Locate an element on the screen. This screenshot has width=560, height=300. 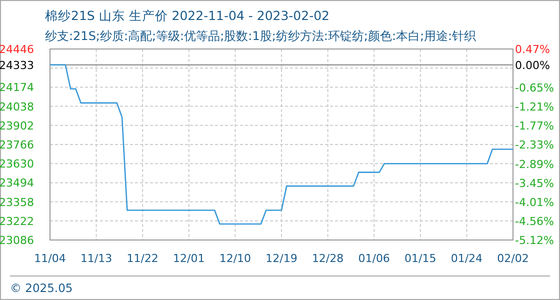
y2-tick-label: -5.12% is located at coordinates (534, 240).